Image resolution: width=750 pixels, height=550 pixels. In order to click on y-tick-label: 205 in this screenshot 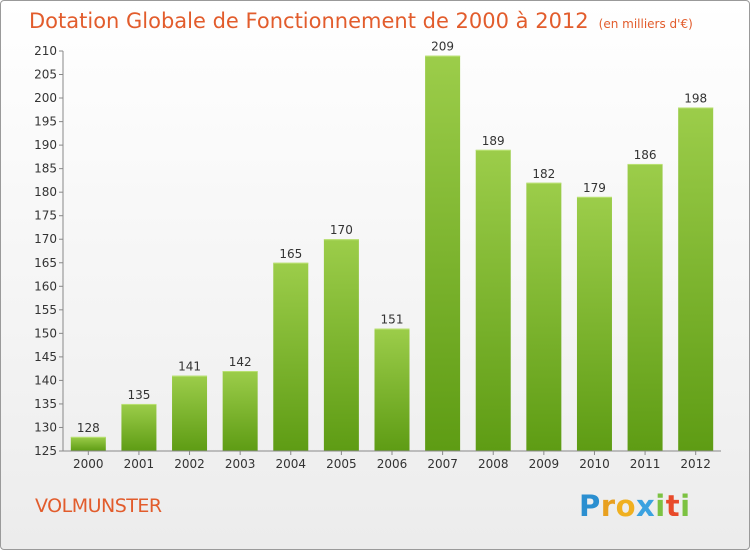, I will do `click(45, 75)`.